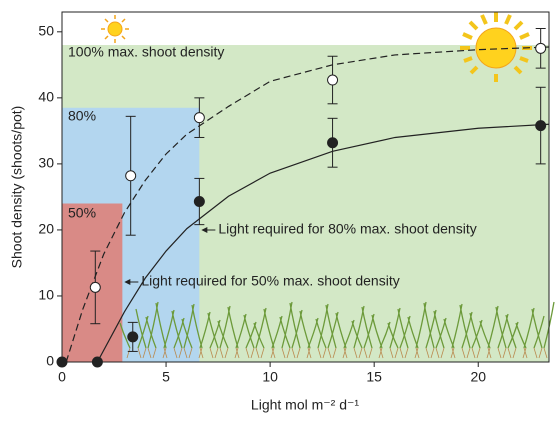 Image resolution: width=555 pixels, height=424 pixels. What do you see at coordinates (82, 116) in the screenshot?
I see `region-label: 80%` at bounding box center [82, 116].